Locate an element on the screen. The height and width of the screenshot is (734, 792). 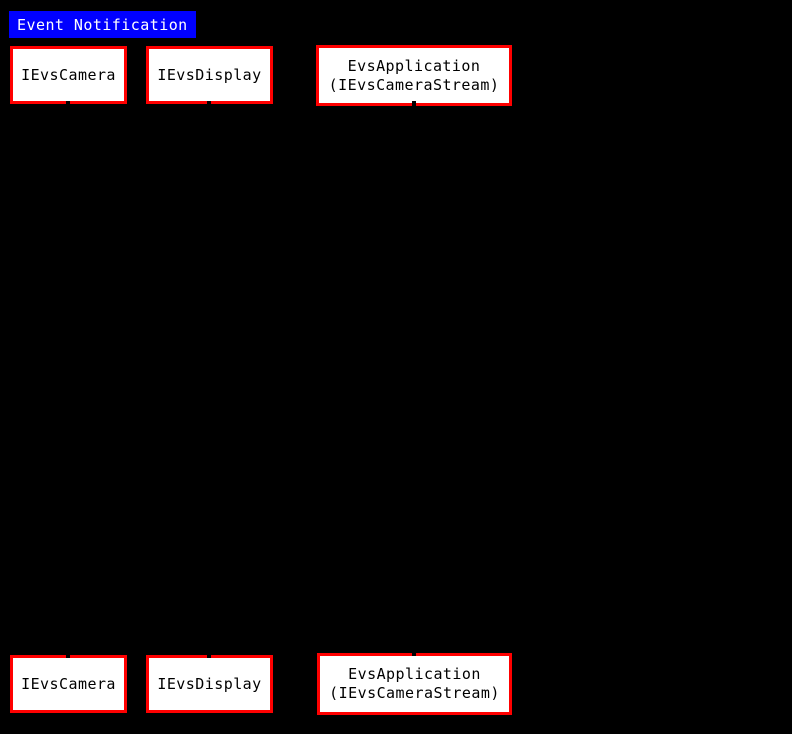
lifeline-ievsdisplay is located at coordinates (209, 379).